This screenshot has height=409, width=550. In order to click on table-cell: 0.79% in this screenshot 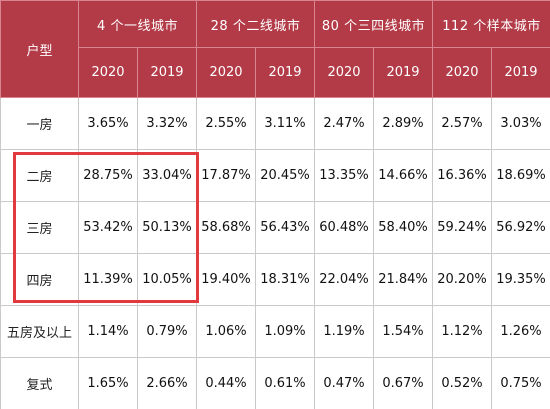, I will do `click(167, 331)`.